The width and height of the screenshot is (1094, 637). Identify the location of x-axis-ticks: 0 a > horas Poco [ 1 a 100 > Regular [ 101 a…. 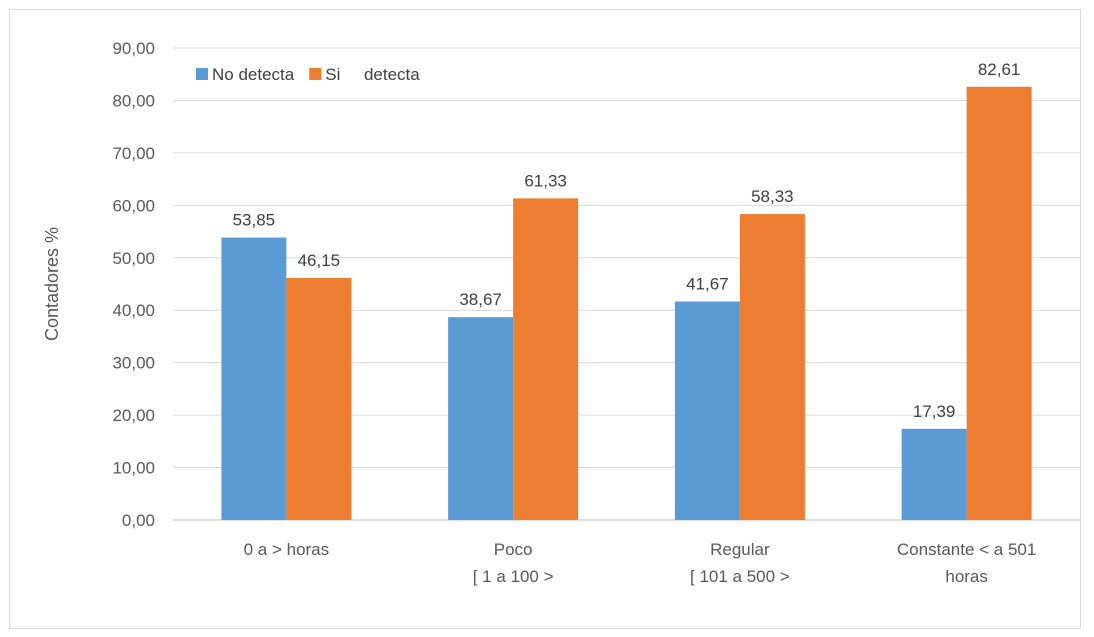
(640, 563).